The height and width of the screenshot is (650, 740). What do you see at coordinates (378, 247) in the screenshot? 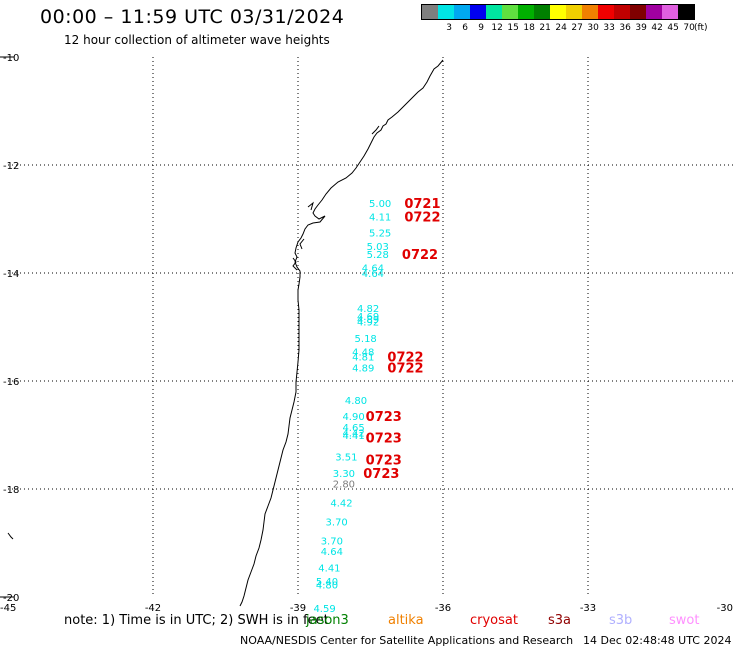
I see `swh-value: 5.03` at bounding box center [378, 247].